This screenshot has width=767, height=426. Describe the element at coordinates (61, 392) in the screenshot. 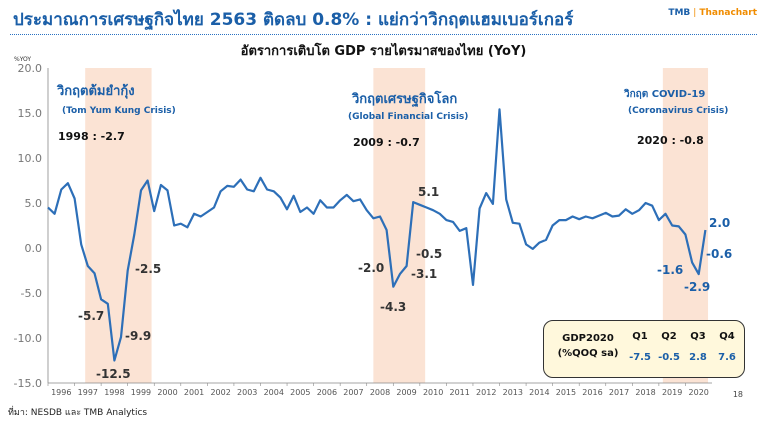

I see `x-tick-label-0: 1996` at that location.